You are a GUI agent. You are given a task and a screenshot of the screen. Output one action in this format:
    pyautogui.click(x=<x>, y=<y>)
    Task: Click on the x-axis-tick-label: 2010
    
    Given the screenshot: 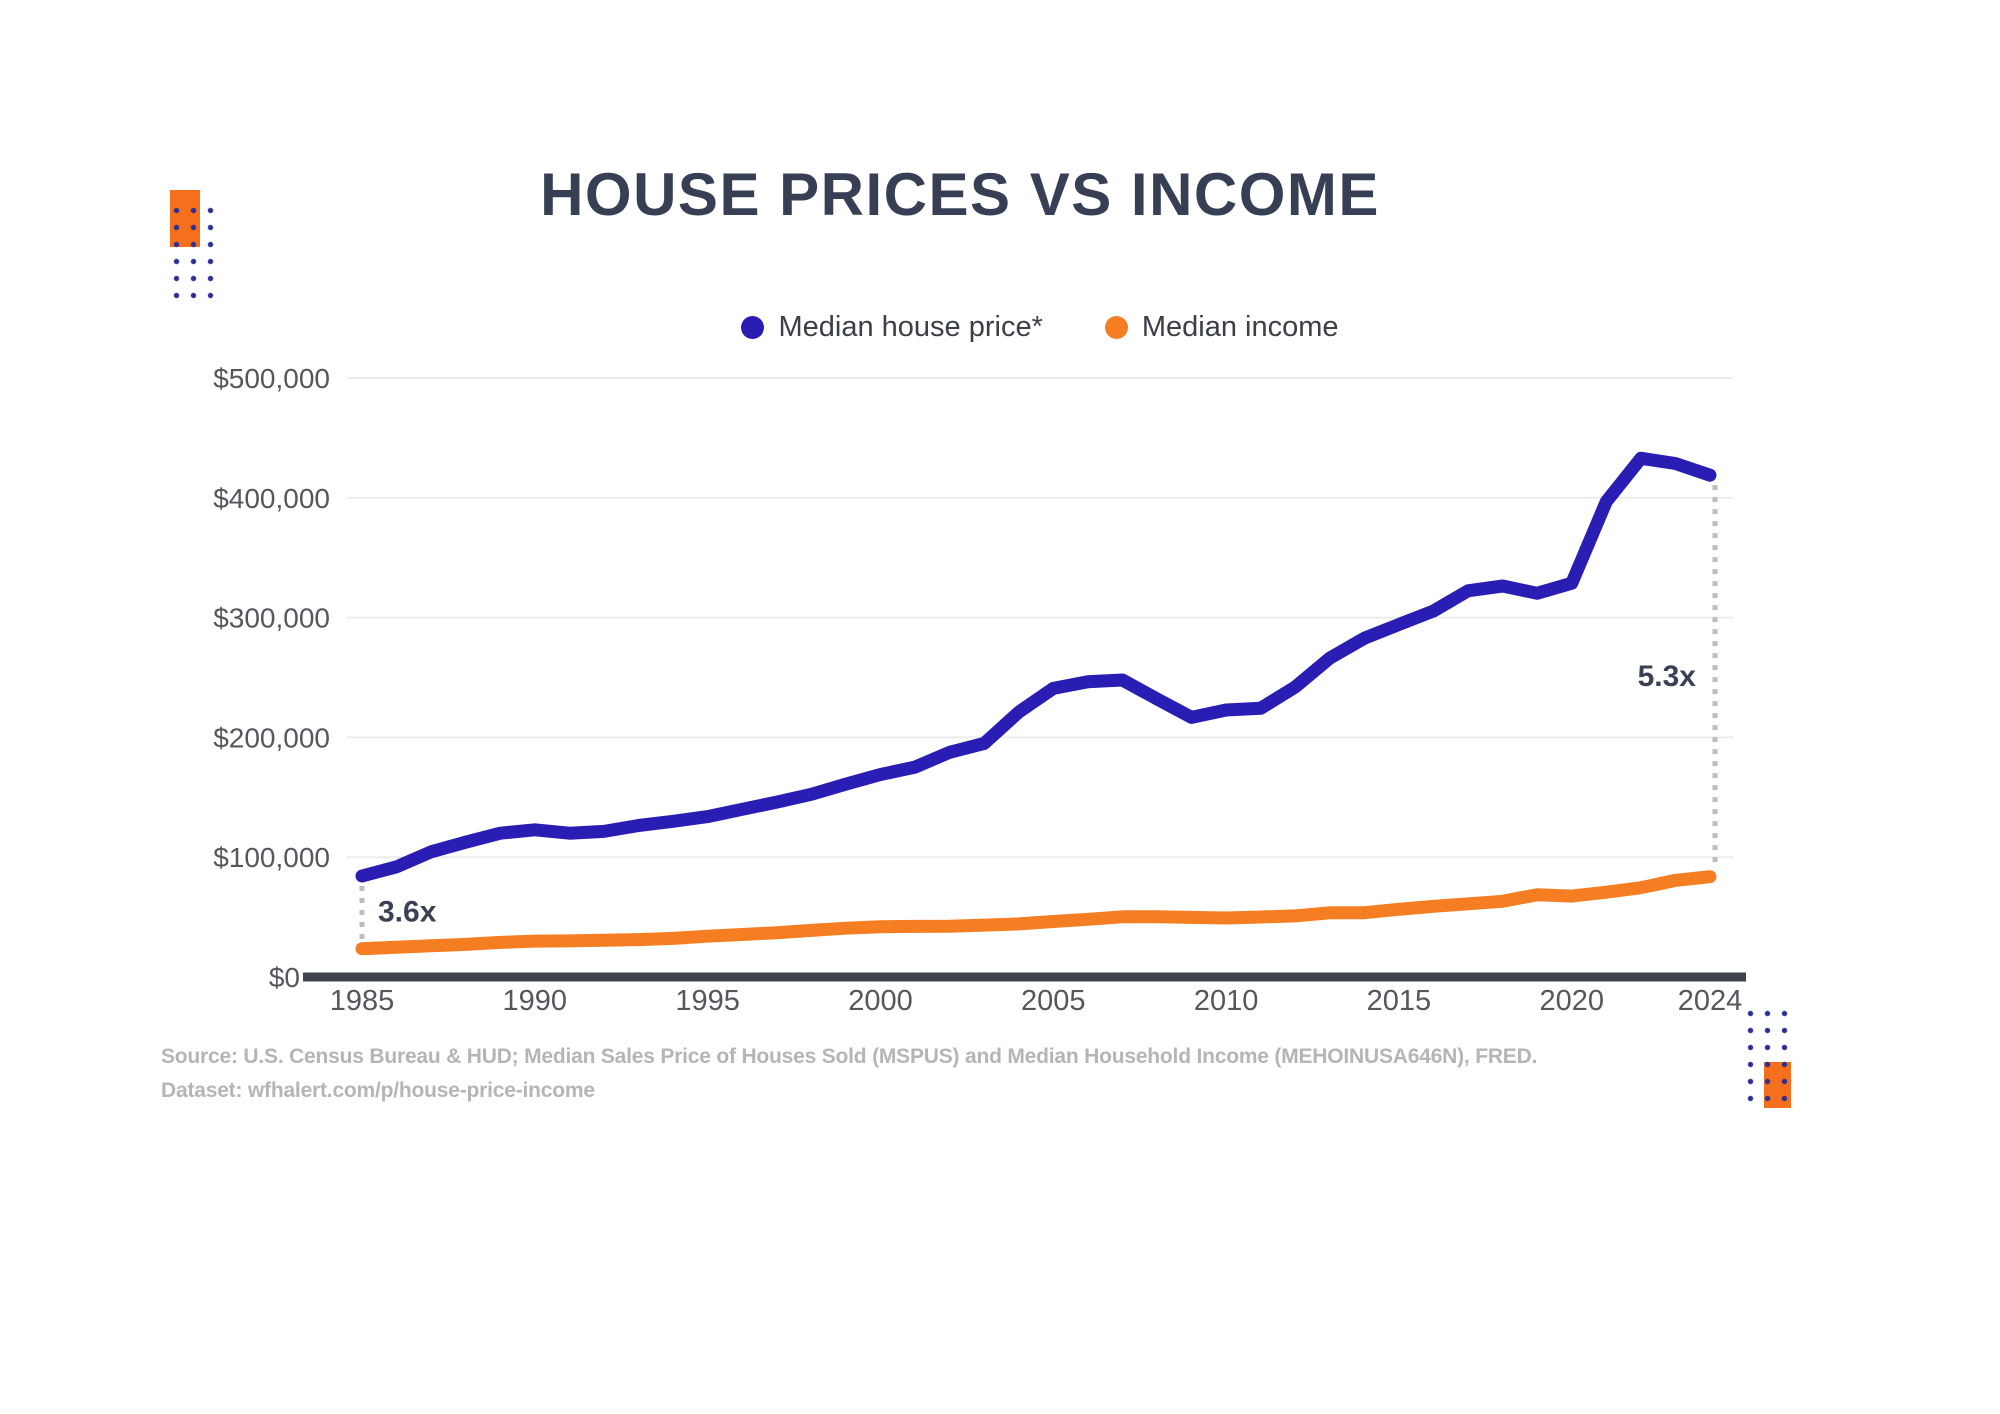 What is the action you would take?
    pyautogui.click(x=1226, y=1001)
    